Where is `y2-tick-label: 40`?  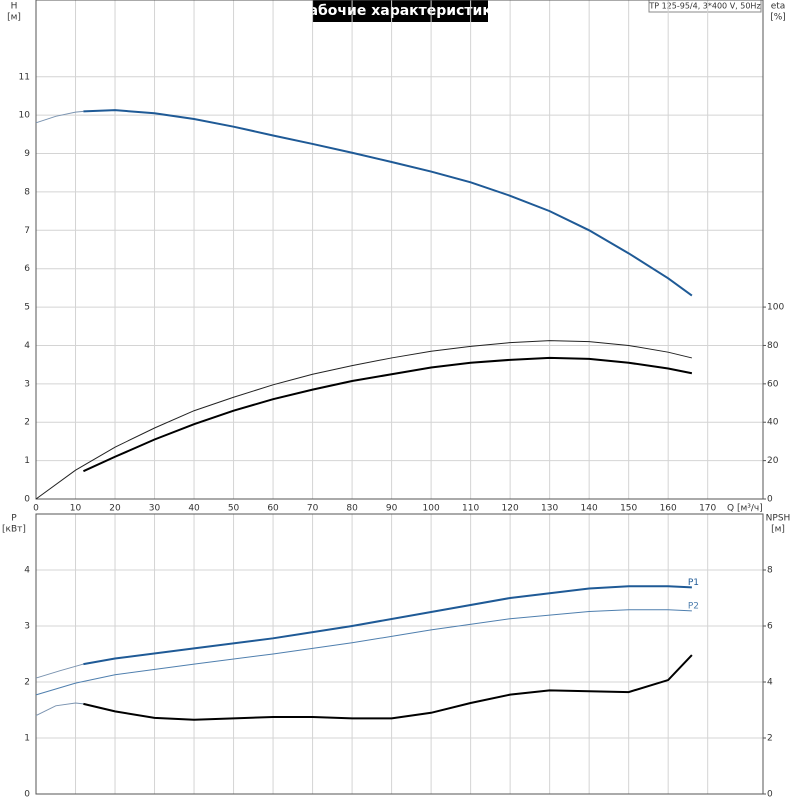 y2-tick-label: 40 is located at coordinates (773, 423).